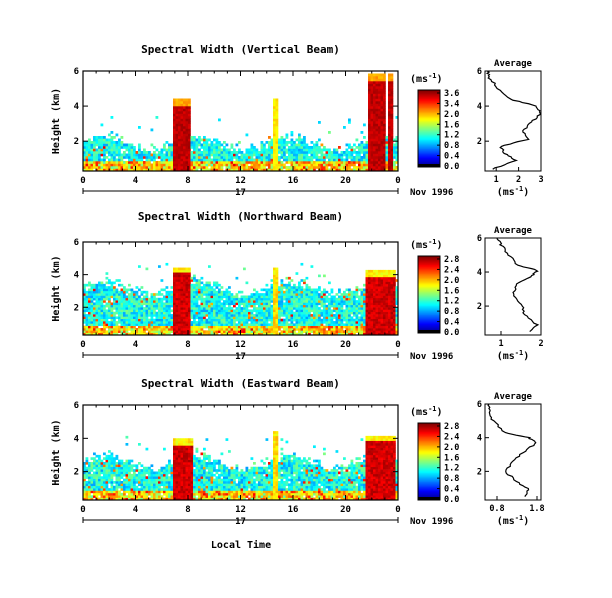  Describe the element at coordinates (429, 308) in the screenshot. I see `colorbar-segment` at that location.